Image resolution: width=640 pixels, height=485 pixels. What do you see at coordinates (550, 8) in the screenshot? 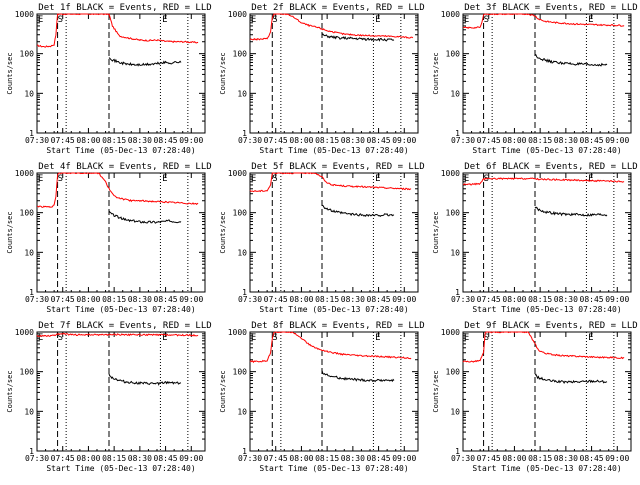
I see `panel-title: Det 3f BLACK = Events, RED = LLD` at bounding box center [550, 8].